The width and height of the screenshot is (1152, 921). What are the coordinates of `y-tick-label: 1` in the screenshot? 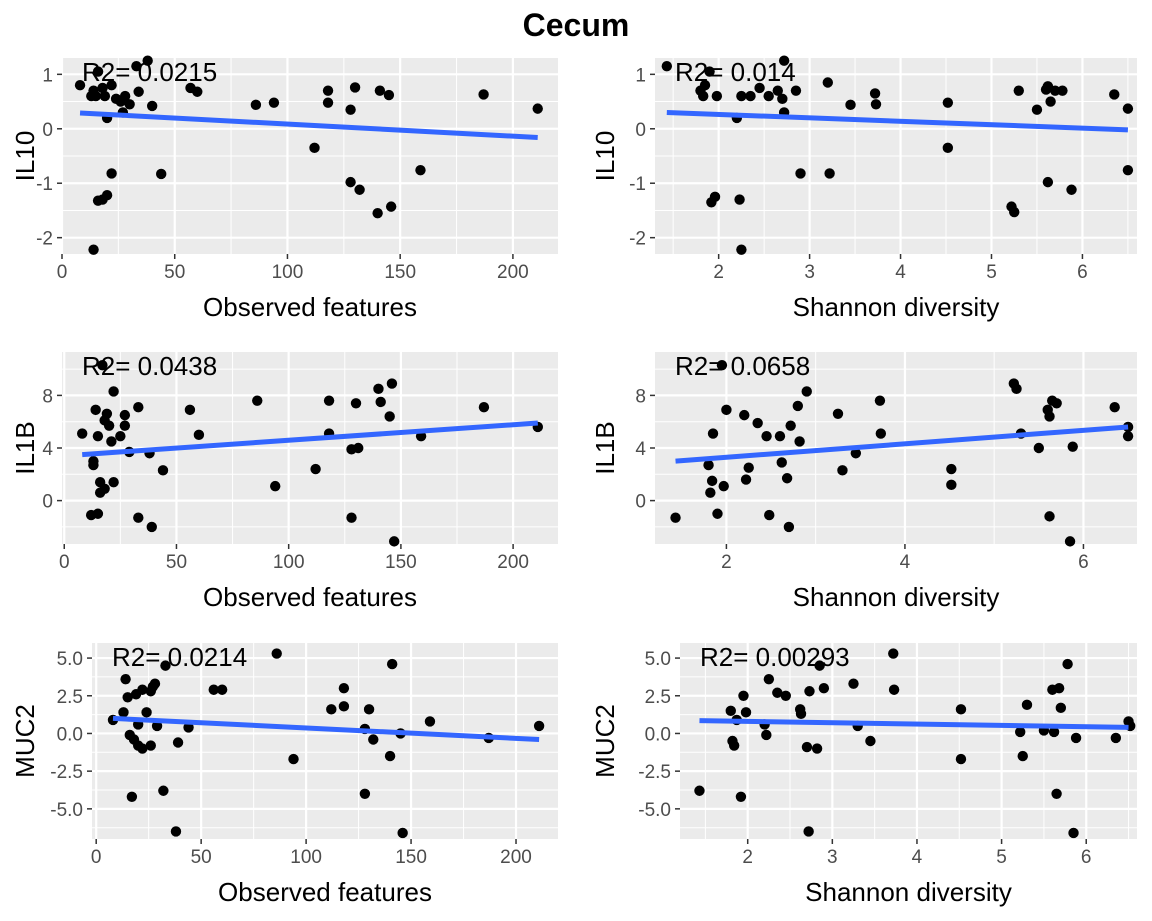 It's located at (47, 75).